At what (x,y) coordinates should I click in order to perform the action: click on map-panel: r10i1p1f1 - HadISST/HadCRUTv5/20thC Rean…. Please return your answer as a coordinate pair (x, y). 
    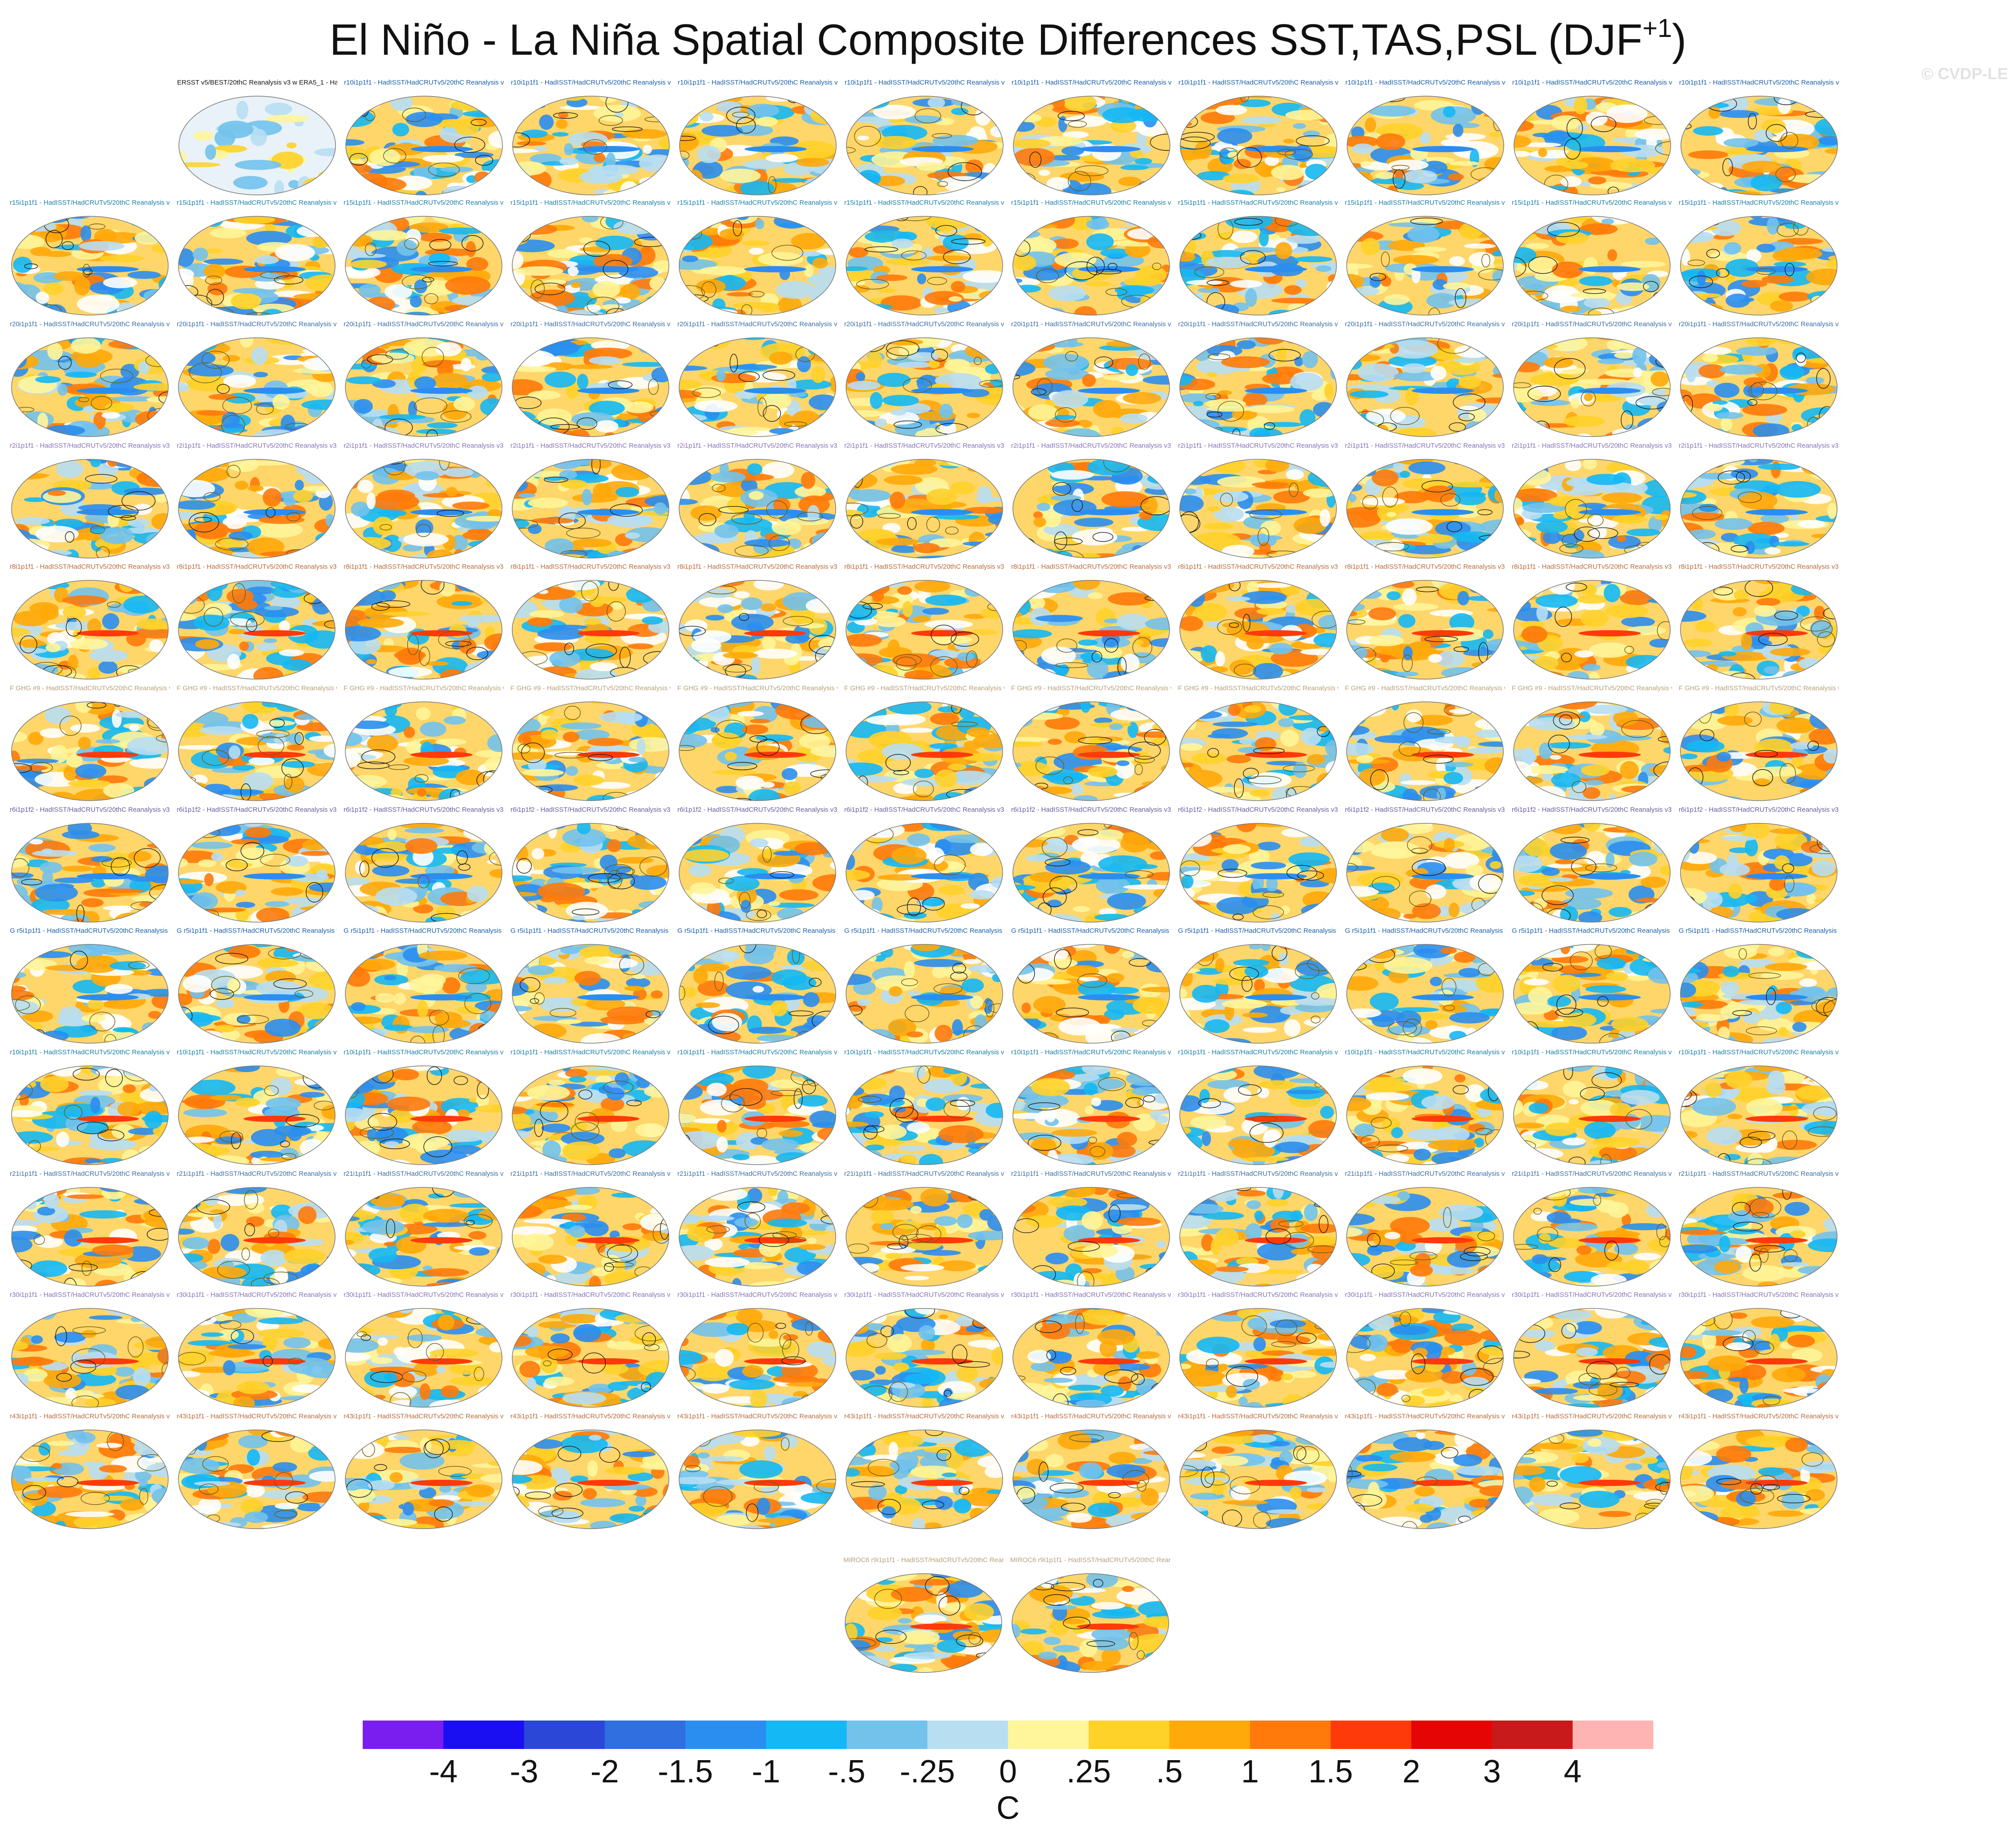
    Looking at the image, I should click on (1092, 138).